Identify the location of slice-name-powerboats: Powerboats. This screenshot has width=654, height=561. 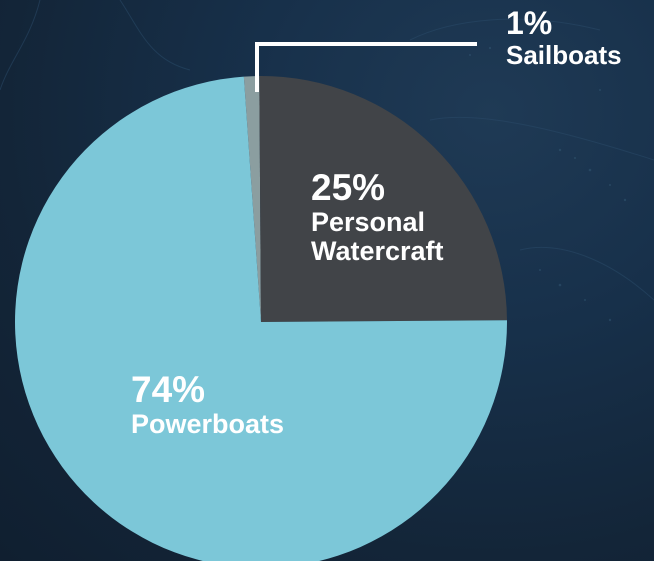
(208, 423).